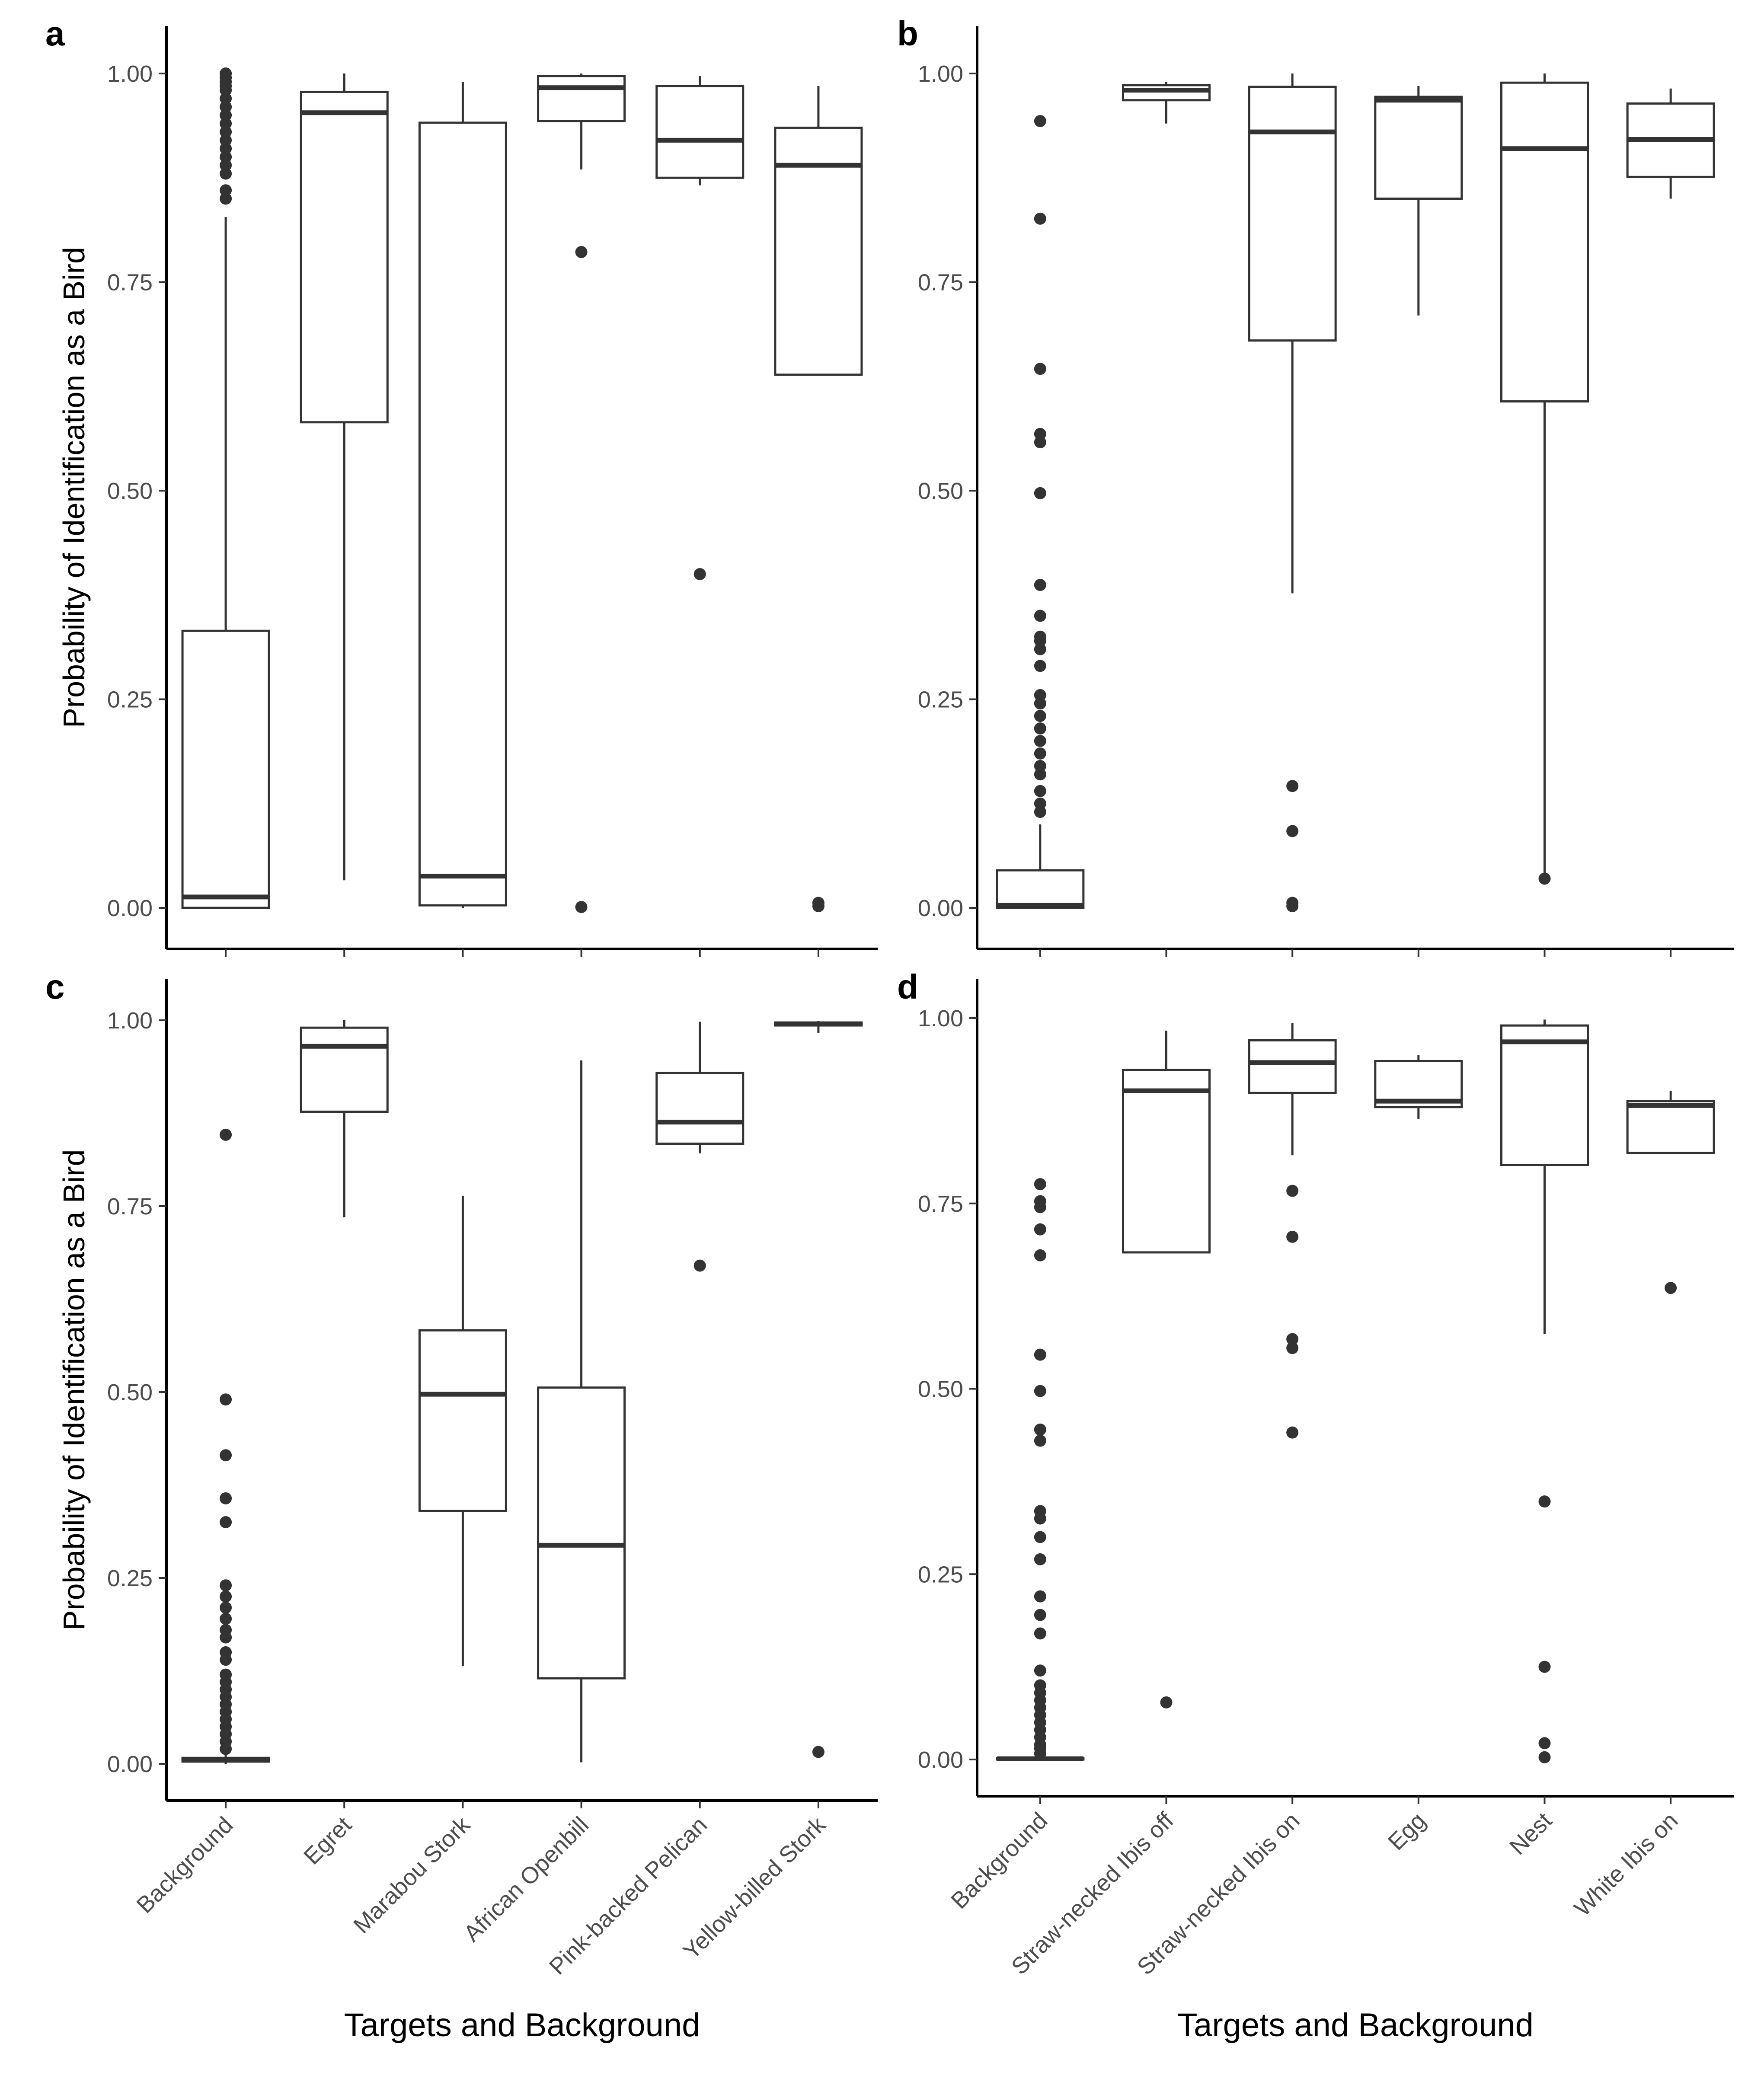  I want to click on panel-letter: d, so click(907, 987).